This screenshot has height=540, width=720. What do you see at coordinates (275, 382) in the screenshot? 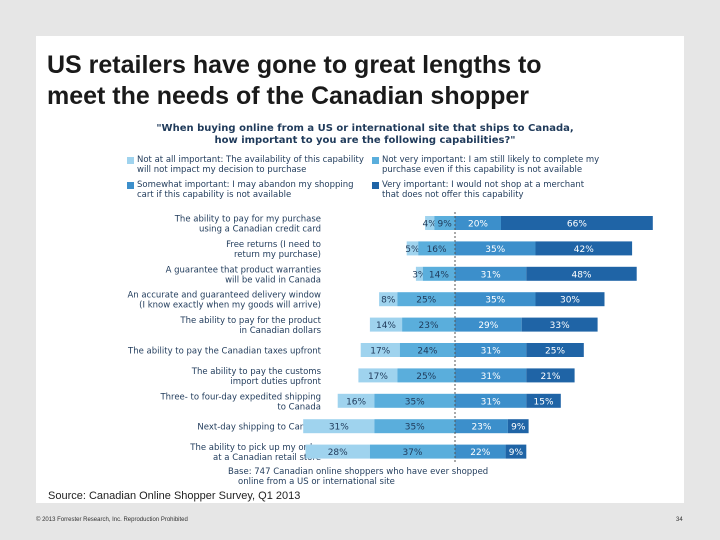
I see `category-label: import duties upfront` at bounding box center [275, 382].